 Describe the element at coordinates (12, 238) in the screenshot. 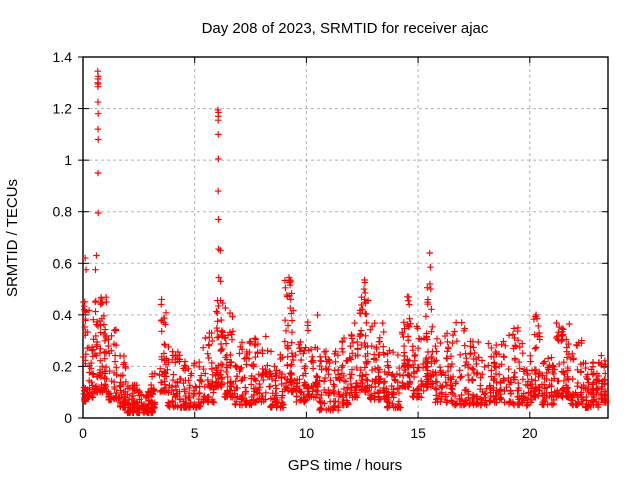

I see `y-axis-label: SRMTID / TECUs` at that location.